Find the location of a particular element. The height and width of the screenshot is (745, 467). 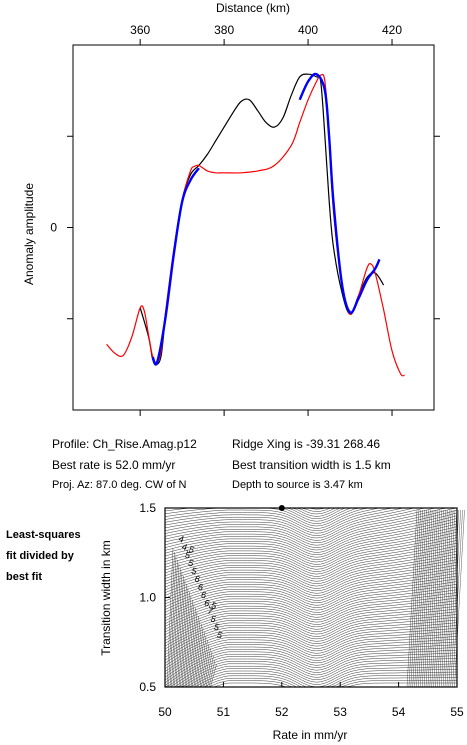

side-label: Least-squares fit divided by best fit is located at coordinates (43, 556).